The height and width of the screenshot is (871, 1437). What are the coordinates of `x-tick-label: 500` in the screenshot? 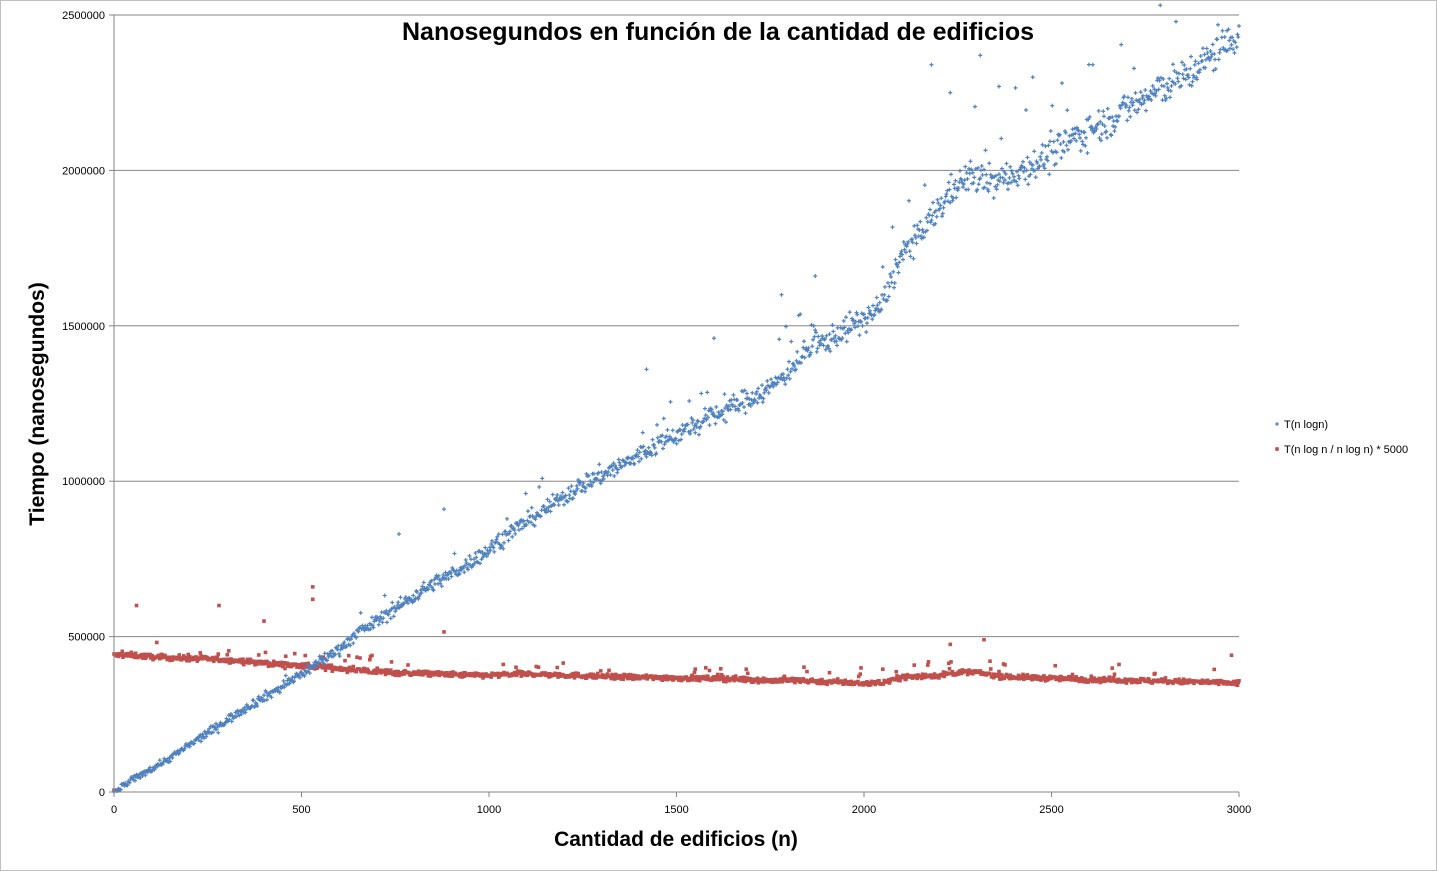 It's located at (301, 810).